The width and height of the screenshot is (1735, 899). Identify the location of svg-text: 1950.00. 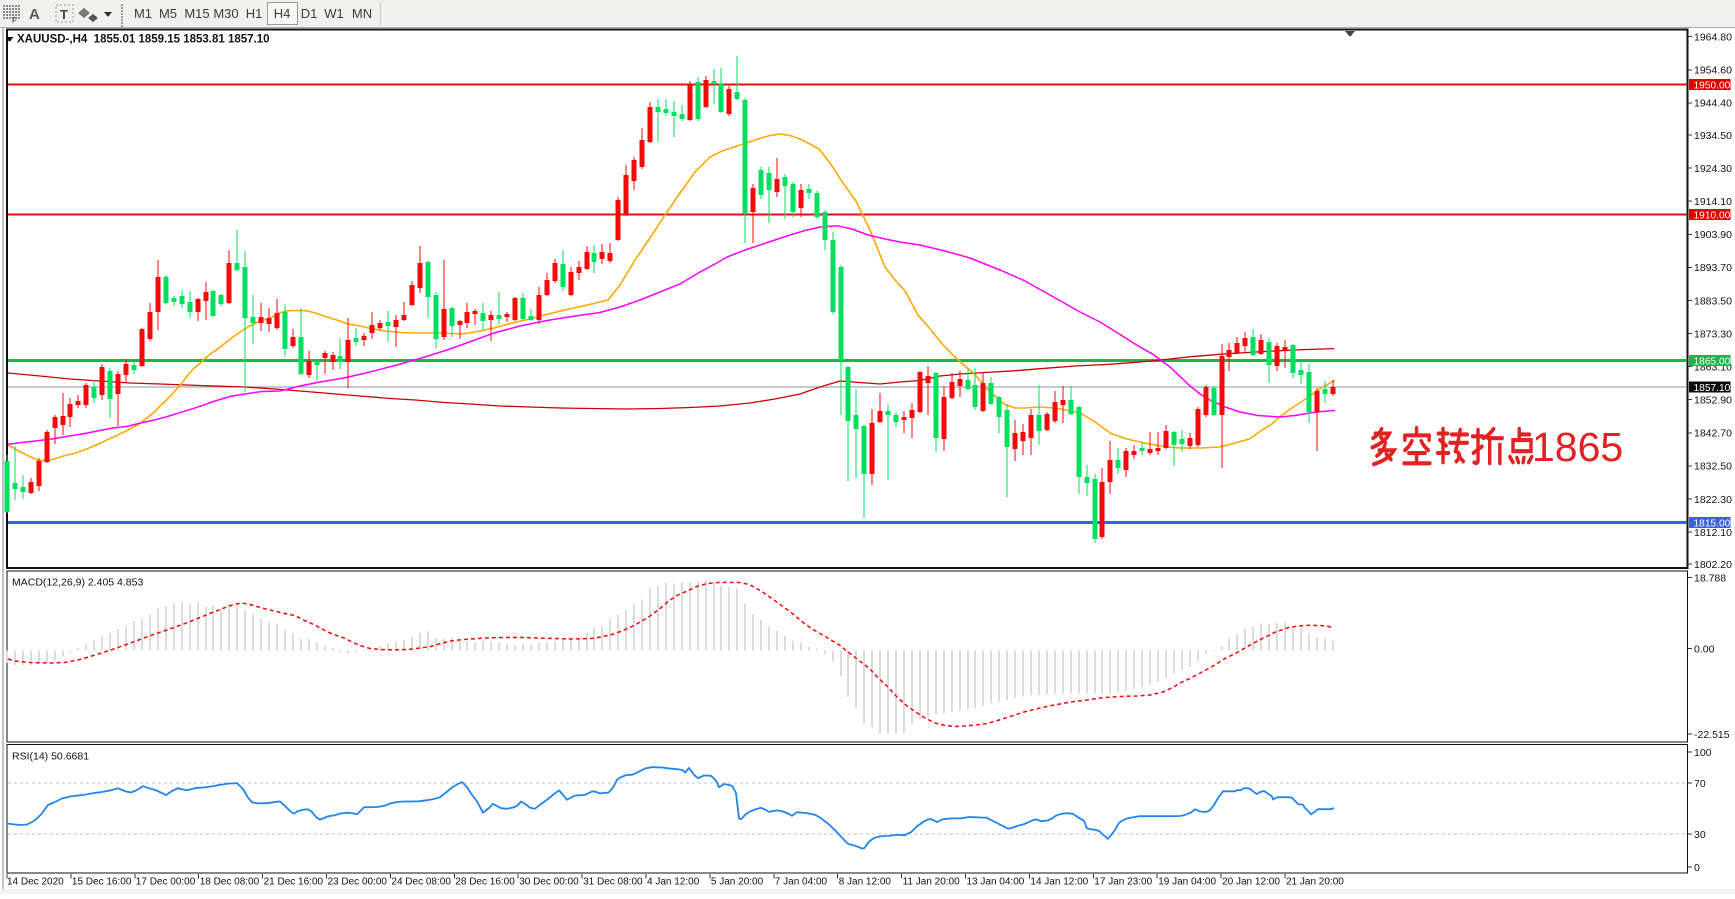
(1712, 86).